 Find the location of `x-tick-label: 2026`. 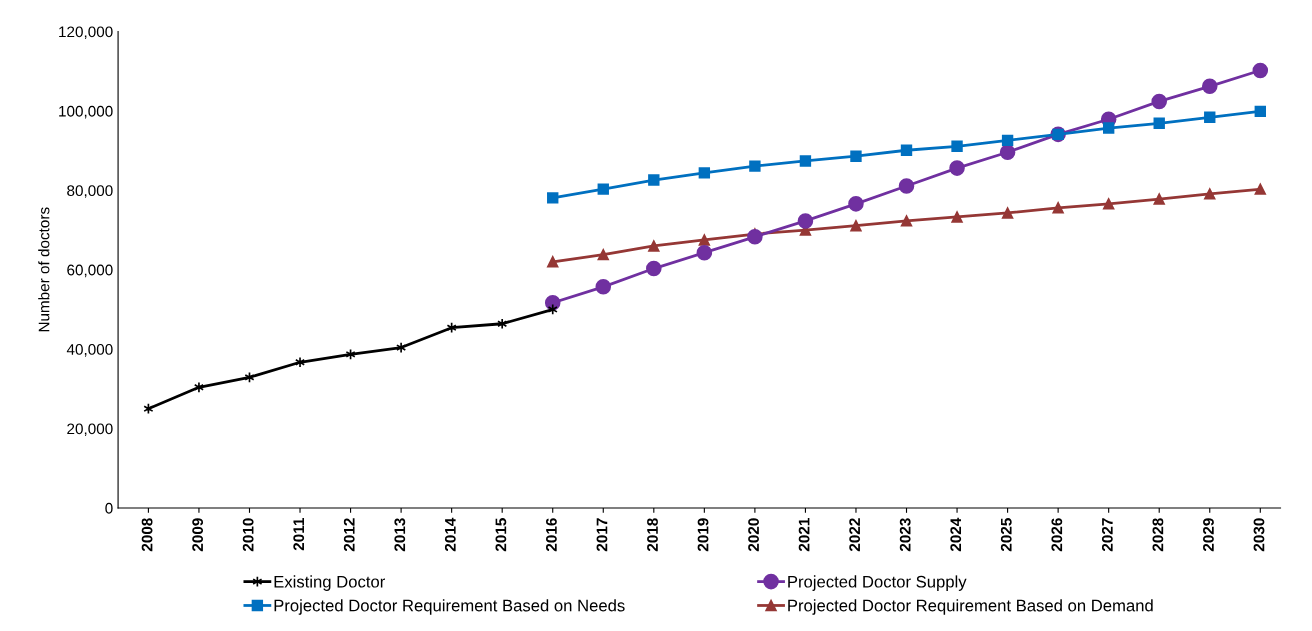

x-tick-label: 2026 is located at coordinates (1057, 535).